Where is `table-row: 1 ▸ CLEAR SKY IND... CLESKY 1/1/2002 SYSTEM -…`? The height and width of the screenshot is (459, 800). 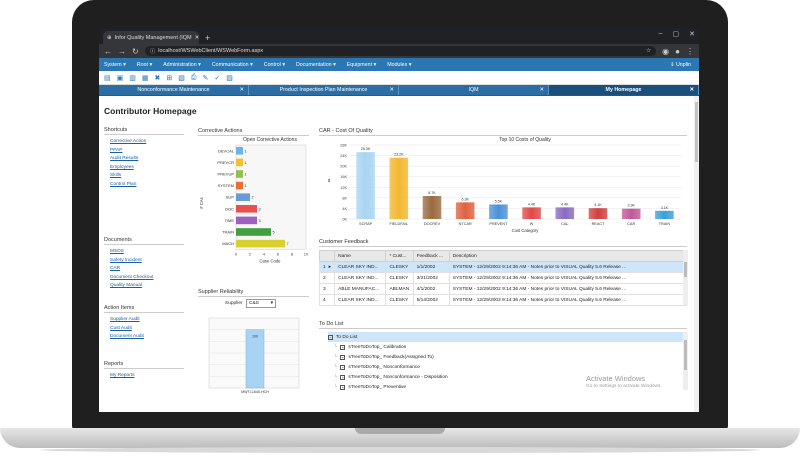 table-row: 1 ▸ CLEAR SKY IND... CLESKY 1/1/2002 SYSTEM -… is located at coordinates (503, 267).